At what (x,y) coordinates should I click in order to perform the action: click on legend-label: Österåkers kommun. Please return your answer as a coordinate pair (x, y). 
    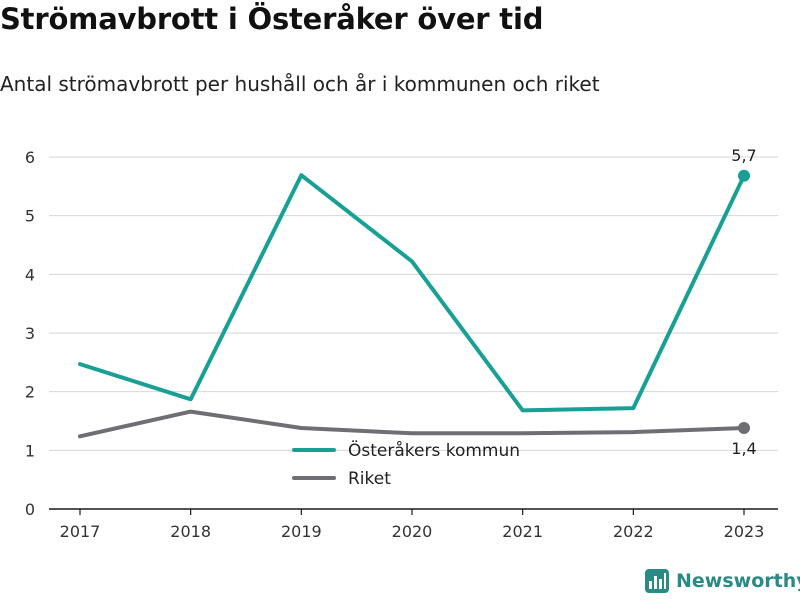
    Looking at the image, I should click on (434, 450).